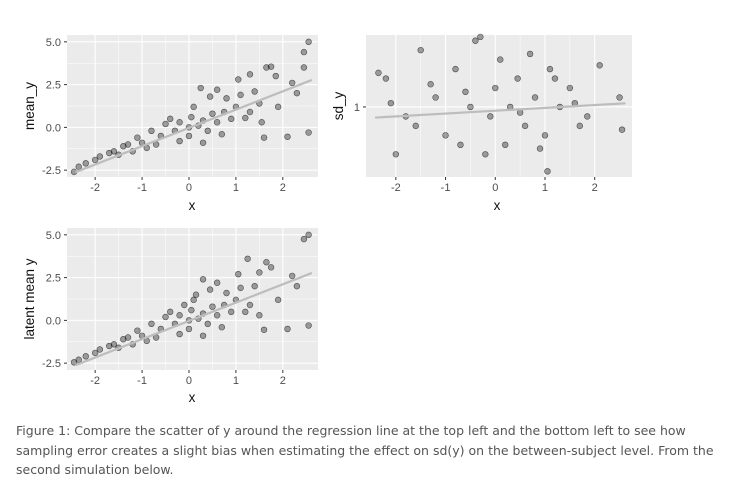  What do you see at coordinates (95, 381) in the screenshot?
I see `x-tick-label: -2` at bounding box center [95, 381].